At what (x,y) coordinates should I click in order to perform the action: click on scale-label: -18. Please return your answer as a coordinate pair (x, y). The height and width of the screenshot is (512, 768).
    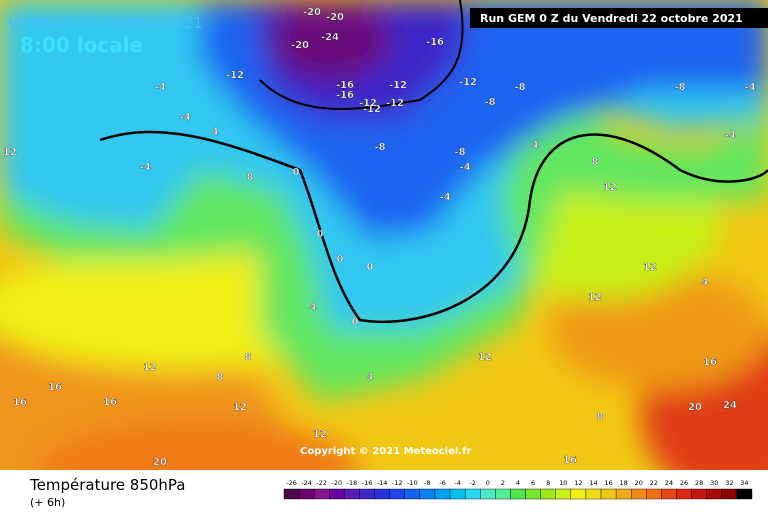
    Looking at the image, I should click on (352, 483).